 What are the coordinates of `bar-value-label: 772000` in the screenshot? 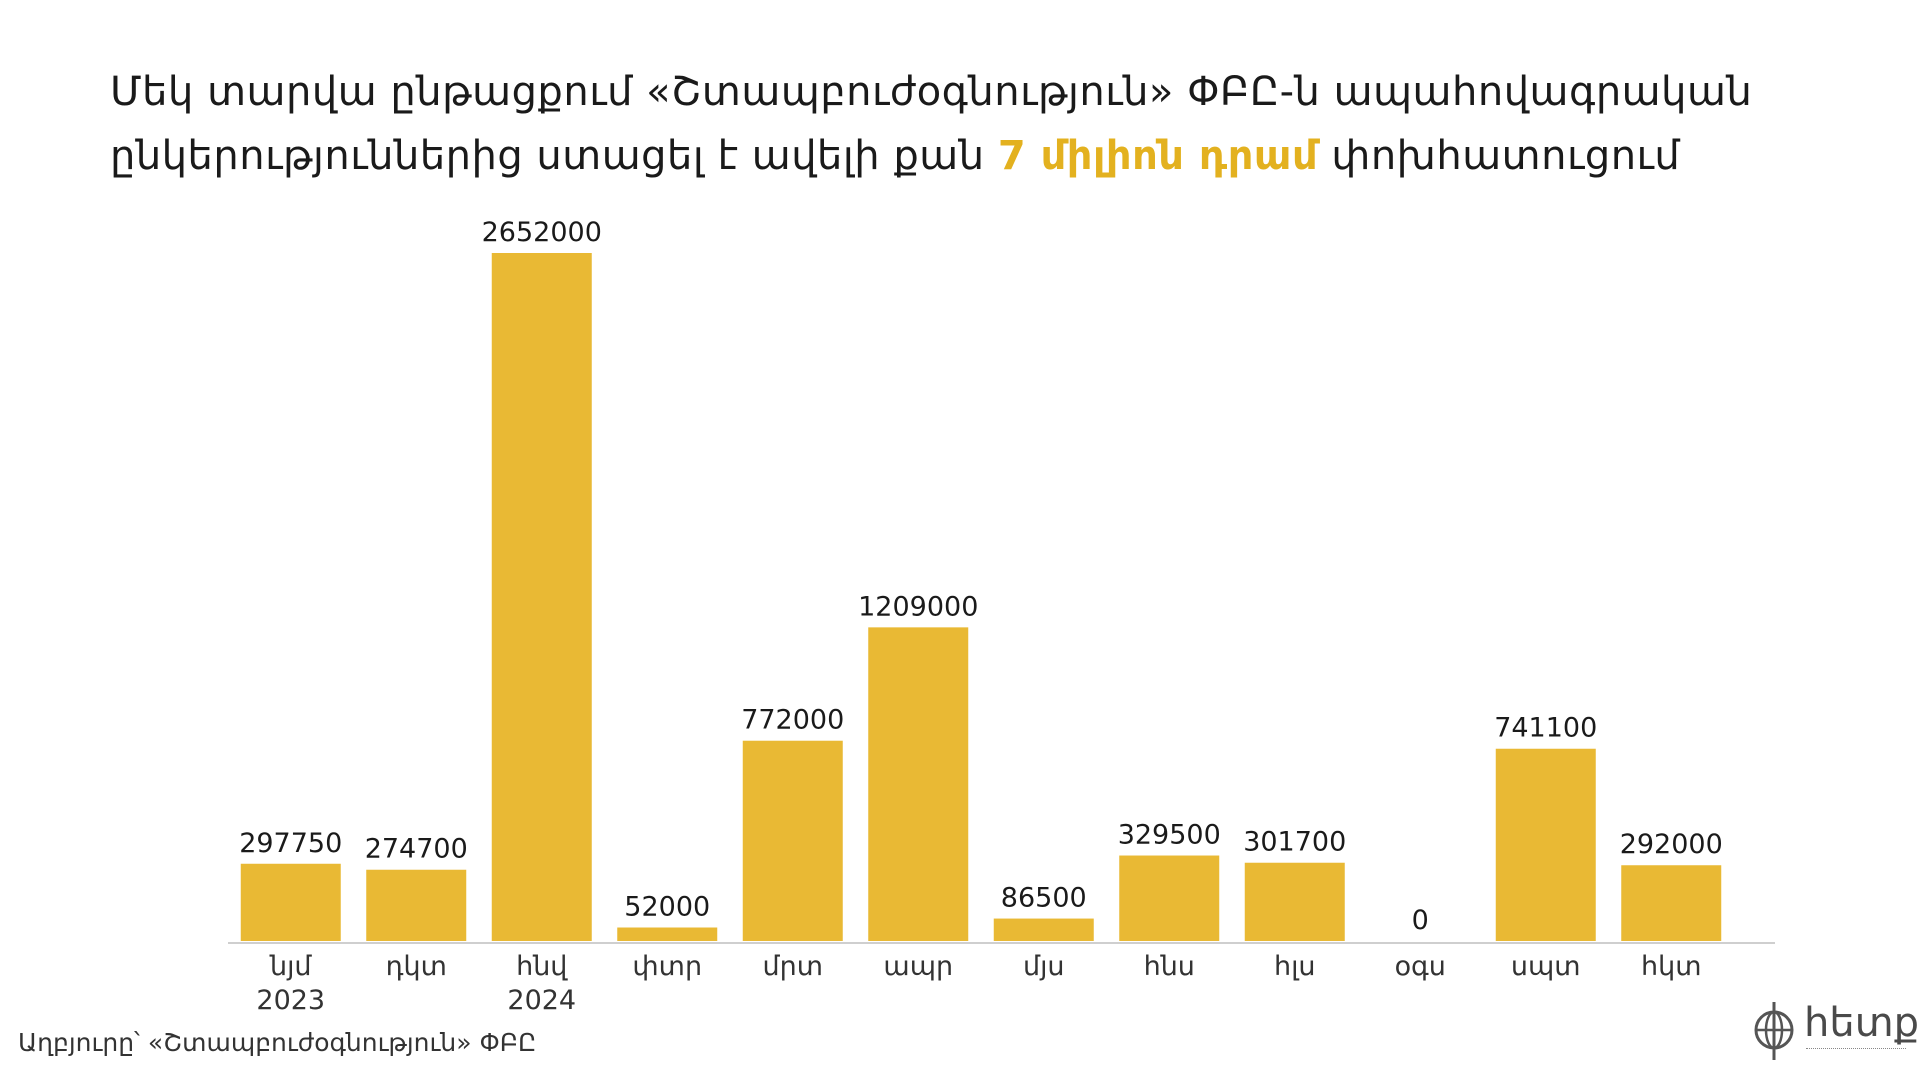 It's located at (792, 720).